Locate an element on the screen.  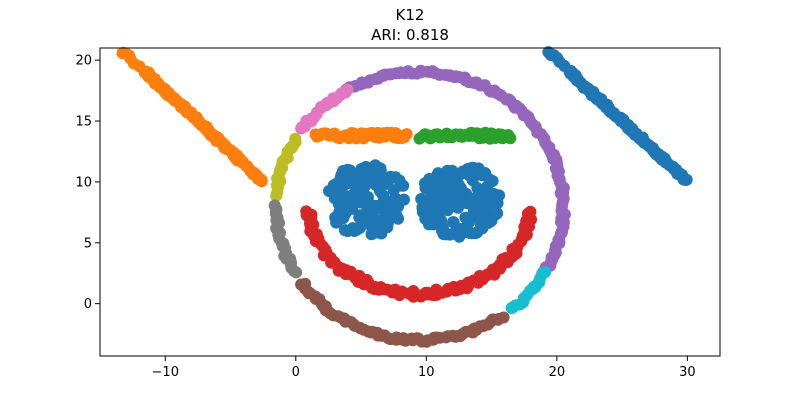
y-tick-label: 5 is located at coordinates (88, 243).